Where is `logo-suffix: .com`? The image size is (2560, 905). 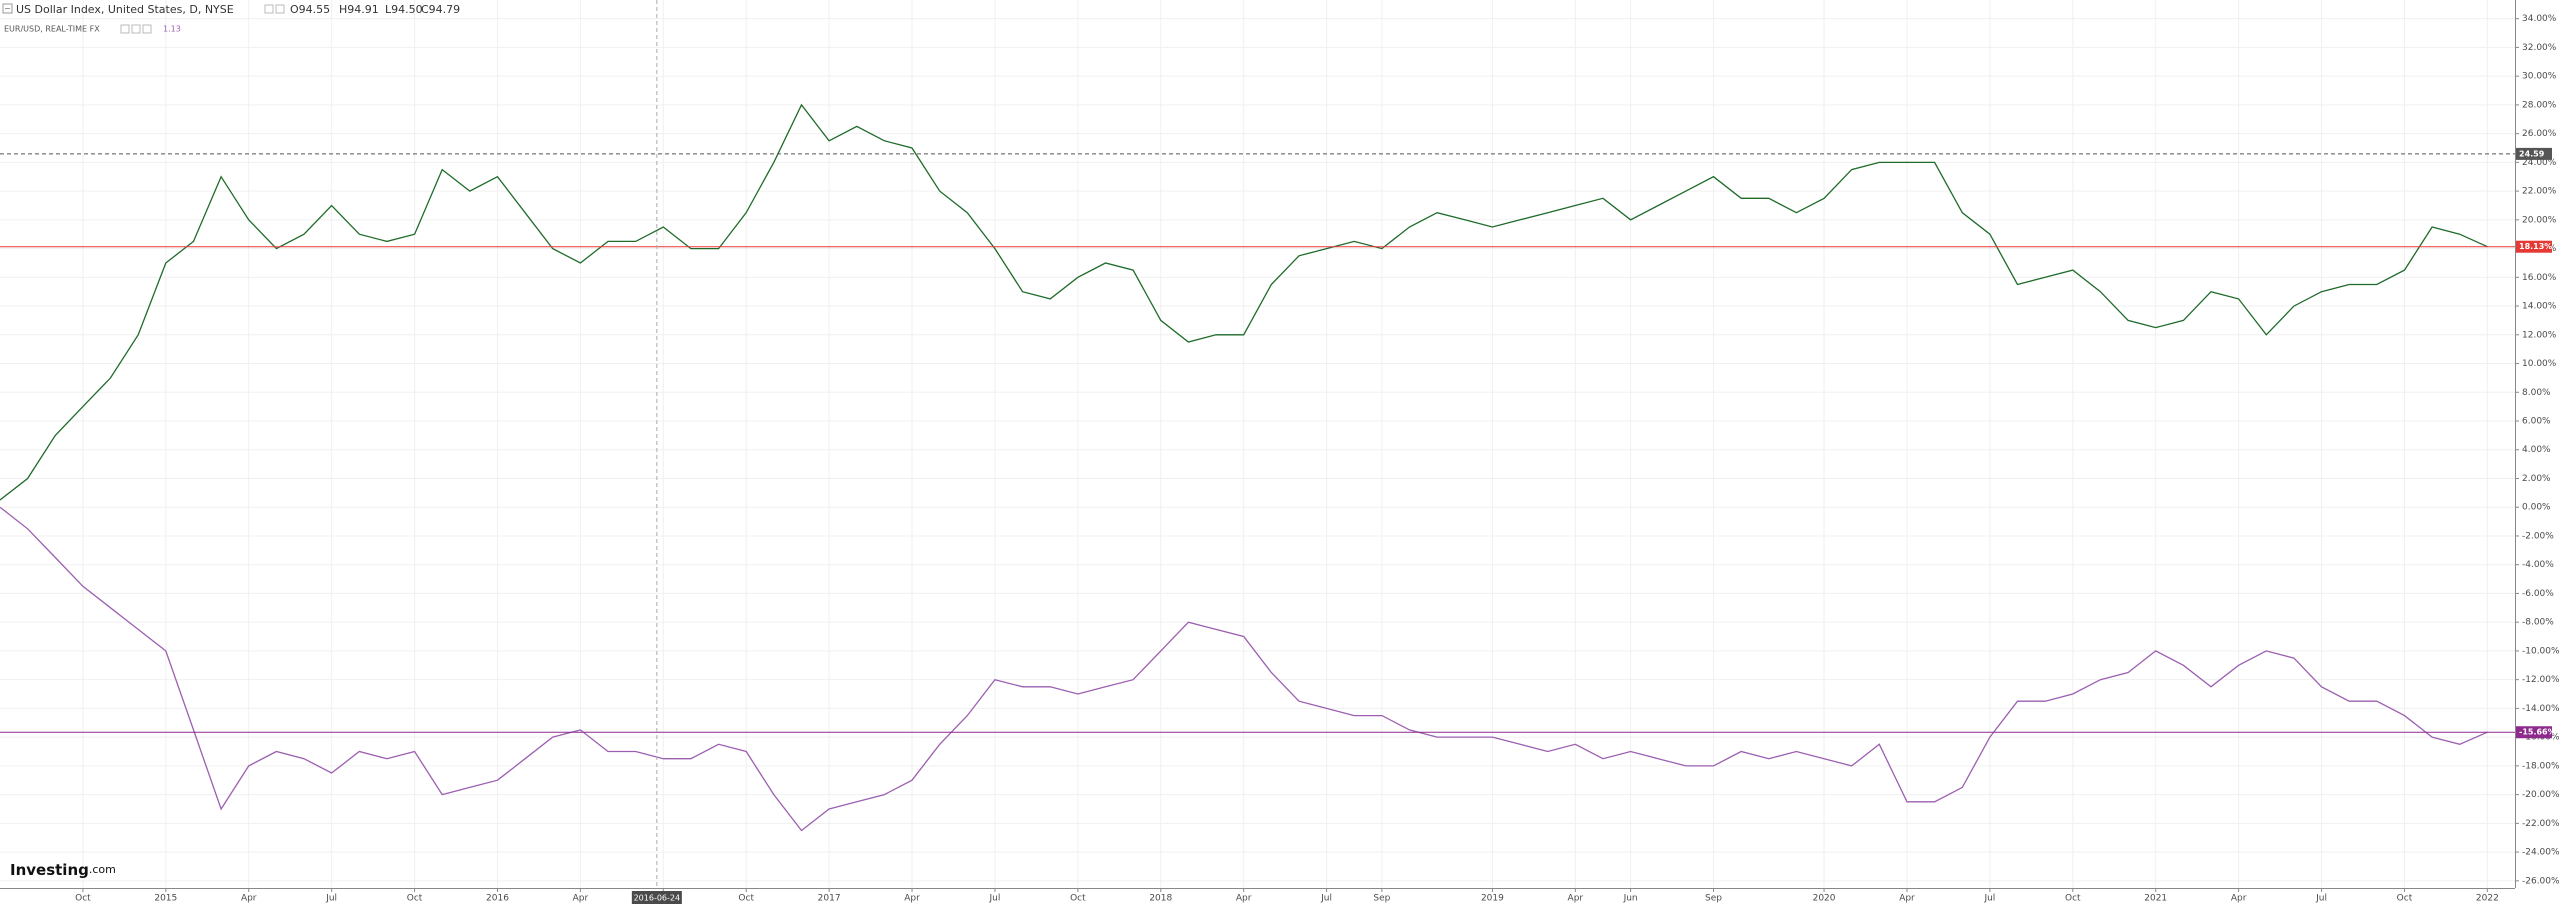 logo-suffix: .com is located at coordinates (102, 869).